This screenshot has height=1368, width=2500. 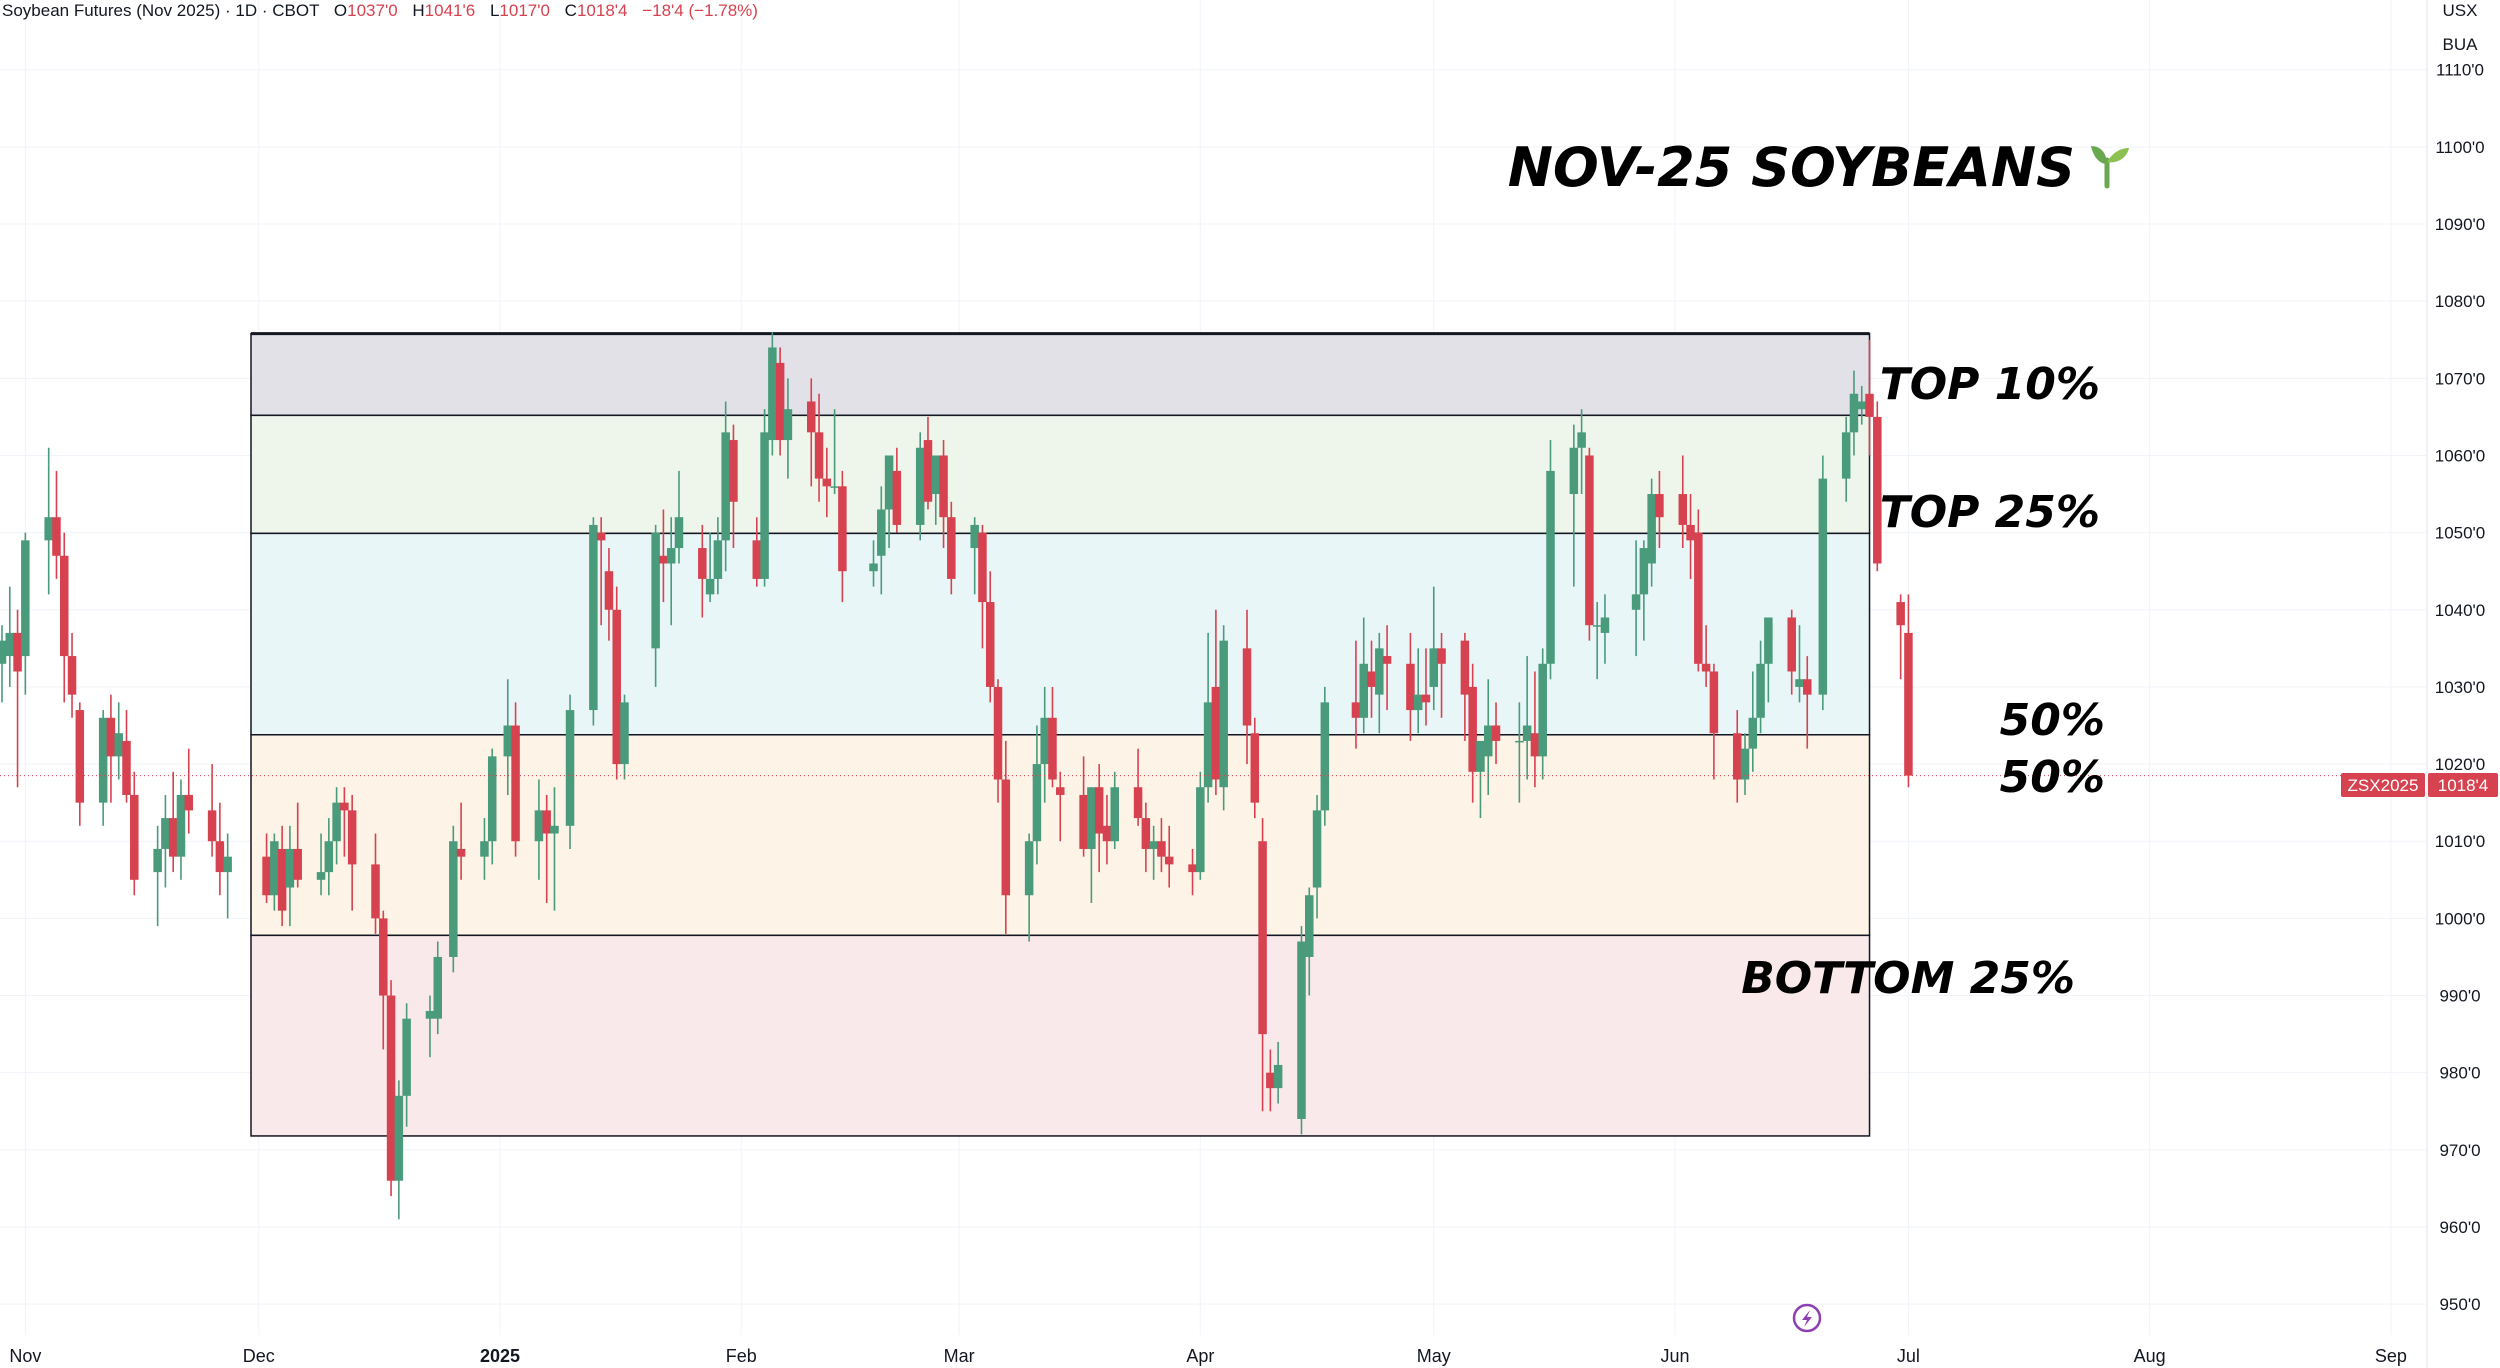 What do you see at coordinates (2459, 1304) in the screenshot?
I see `y-tick-label: 950'0` at bounding box center [2459, 1304].